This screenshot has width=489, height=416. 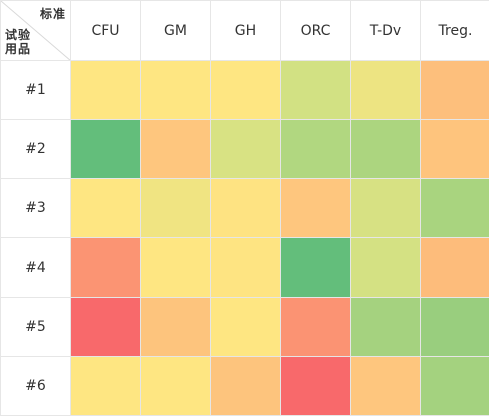 I want to click on column-header: ORC, so click(x=315, y=30).